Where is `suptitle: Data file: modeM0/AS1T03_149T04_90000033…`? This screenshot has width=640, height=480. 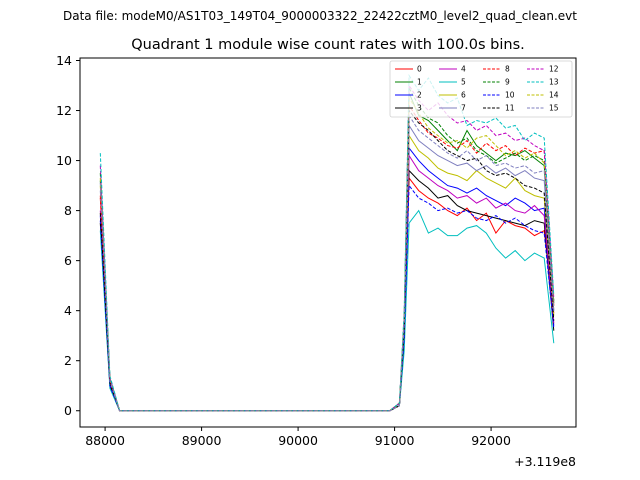
suptitle: Data file: modeM0/AS1T03_149T04_90000033… is located at coordinates (320, 16).